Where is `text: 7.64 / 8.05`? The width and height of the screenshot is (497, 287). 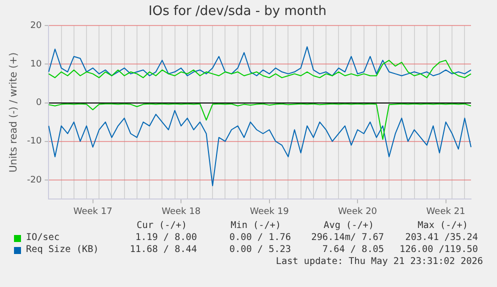
text: 7.64 / 8.05 is located at coordinates (352, 249).